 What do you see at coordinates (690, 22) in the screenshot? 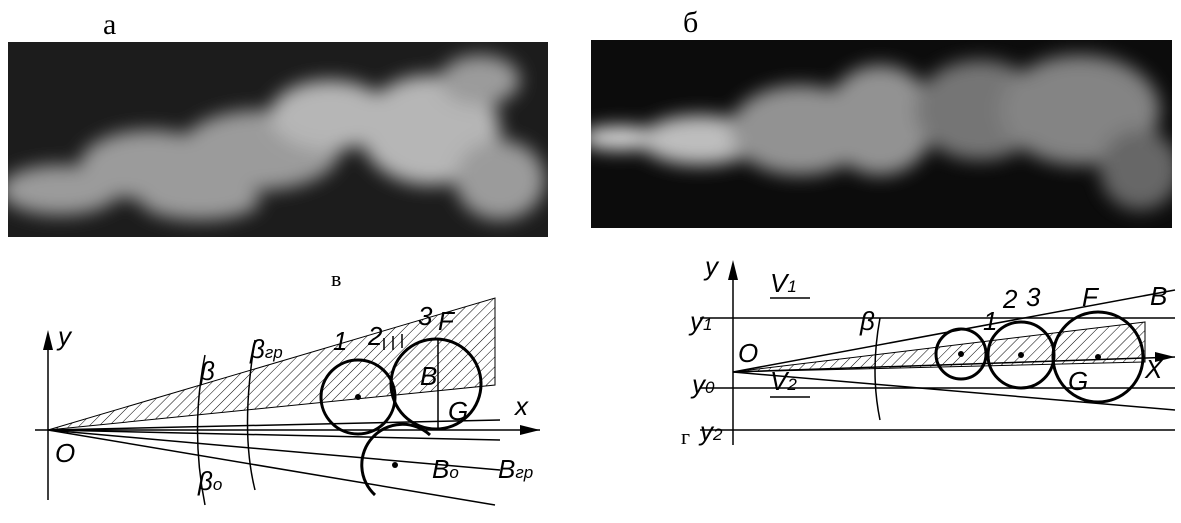
I see `panel-label: б` at bounding box center [690, 22].